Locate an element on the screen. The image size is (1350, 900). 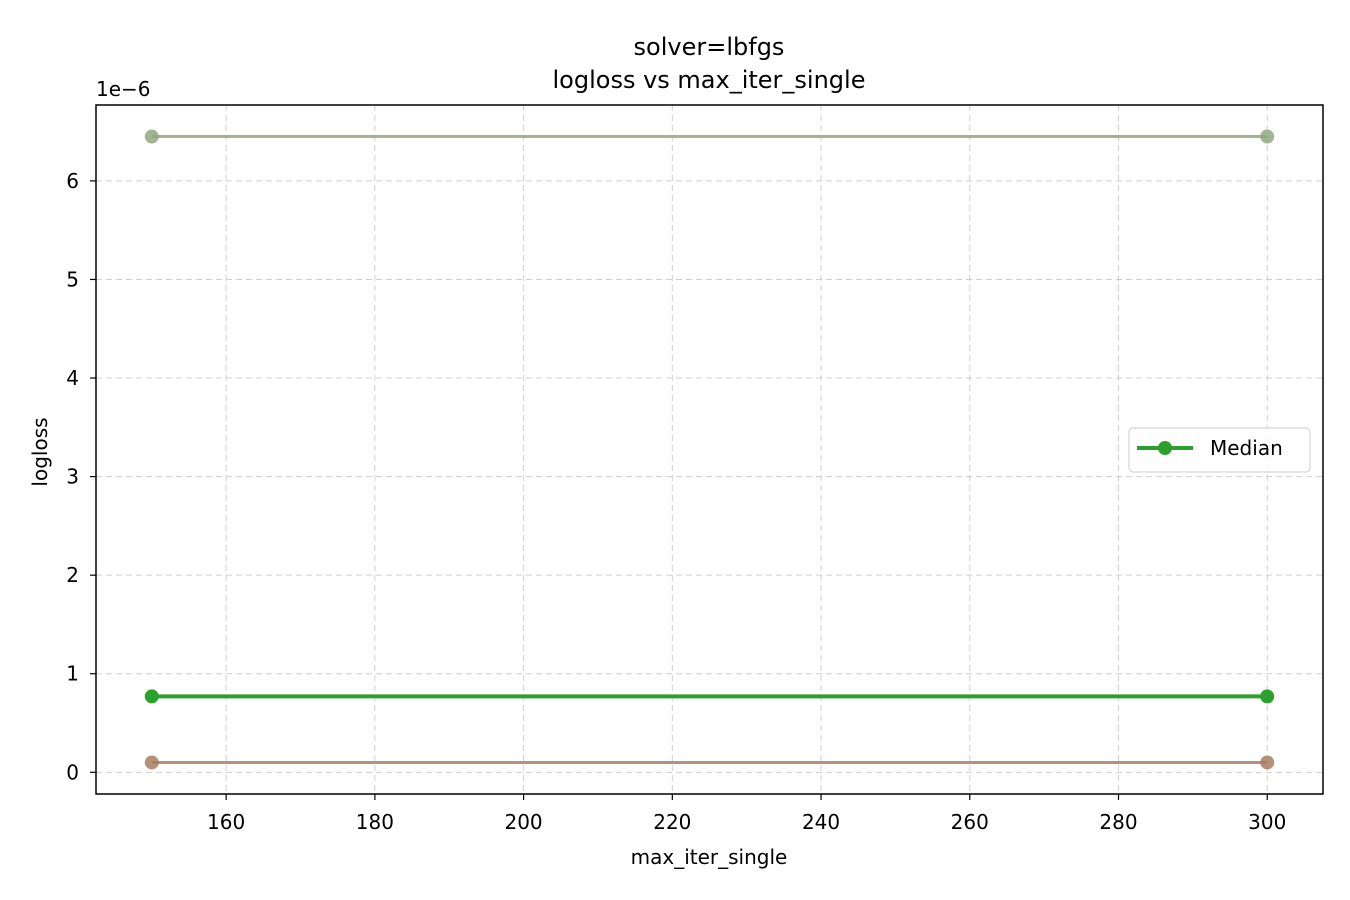
chart-title: solver=lbfgs is located at coordinates (709, 47).